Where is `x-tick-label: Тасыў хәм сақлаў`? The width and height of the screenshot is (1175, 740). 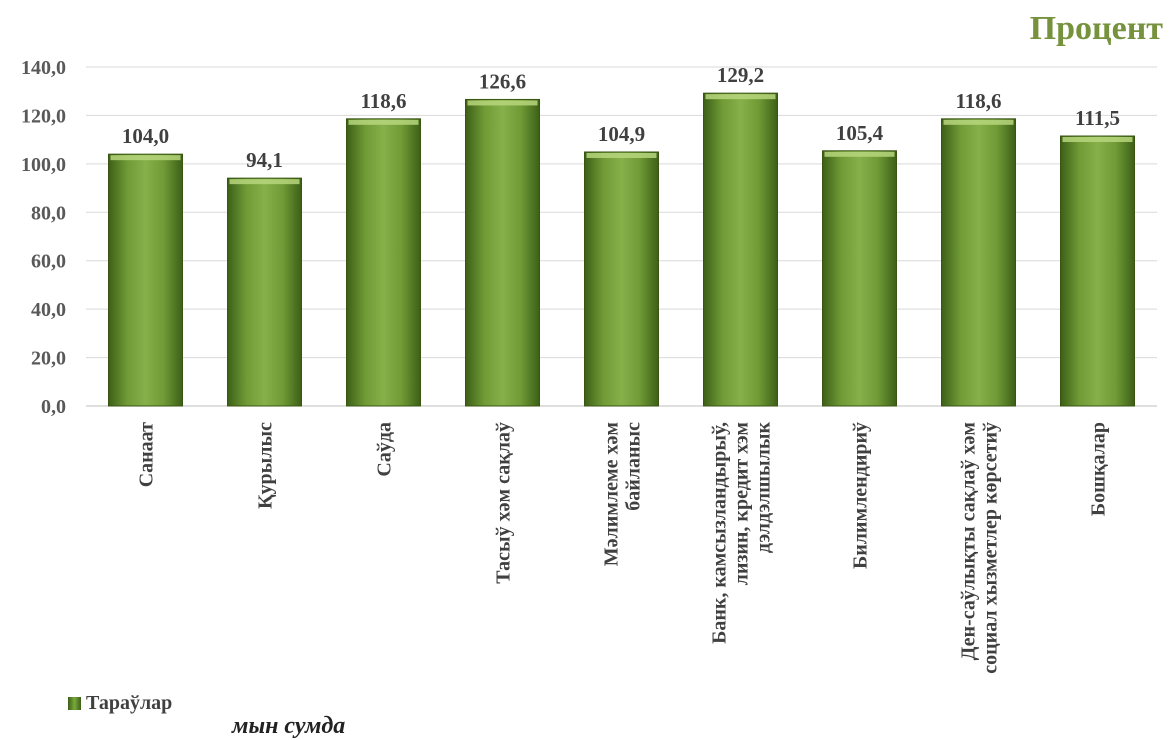
x-tick-label: Тасыў хәм сақлаў is located at coordinates (504, 503).